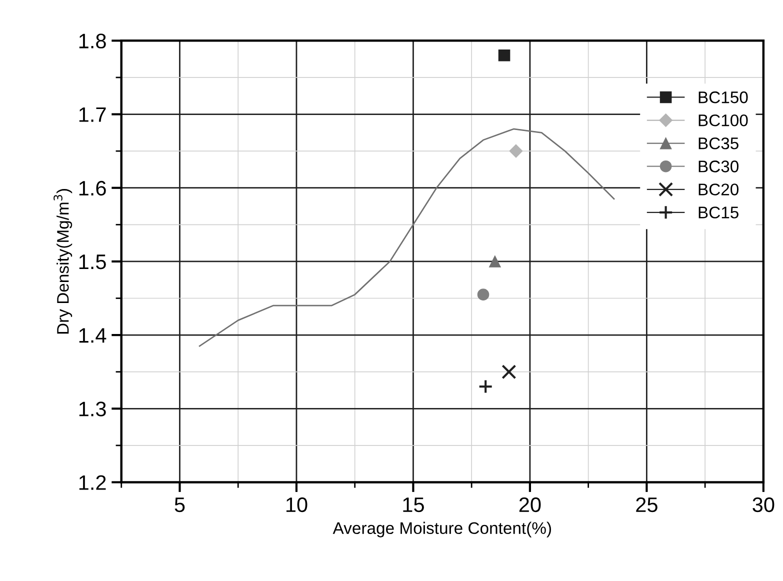 The height and width of the screenshot is (581, 783). What do you see at coordinates (92, 114) in the screenshot?
I see `y-tick-label: 1.7` at bounding box center [92, 114].